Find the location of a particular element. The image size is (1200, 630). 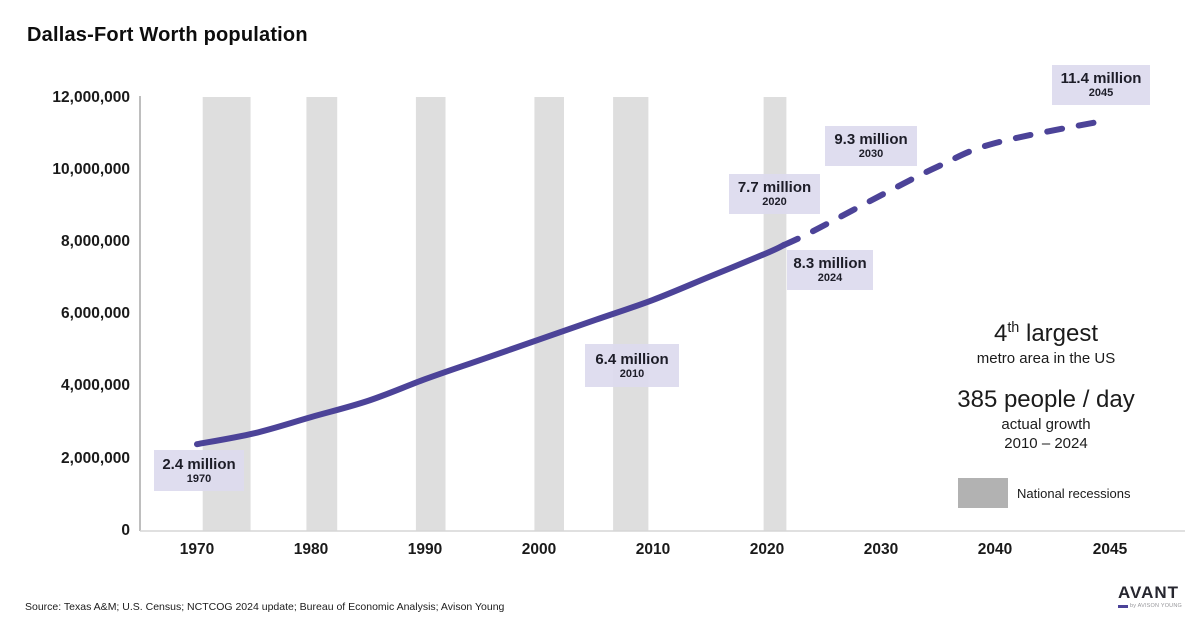

growth-subtext-1: actual growth is located at coordinates (1046, 424).